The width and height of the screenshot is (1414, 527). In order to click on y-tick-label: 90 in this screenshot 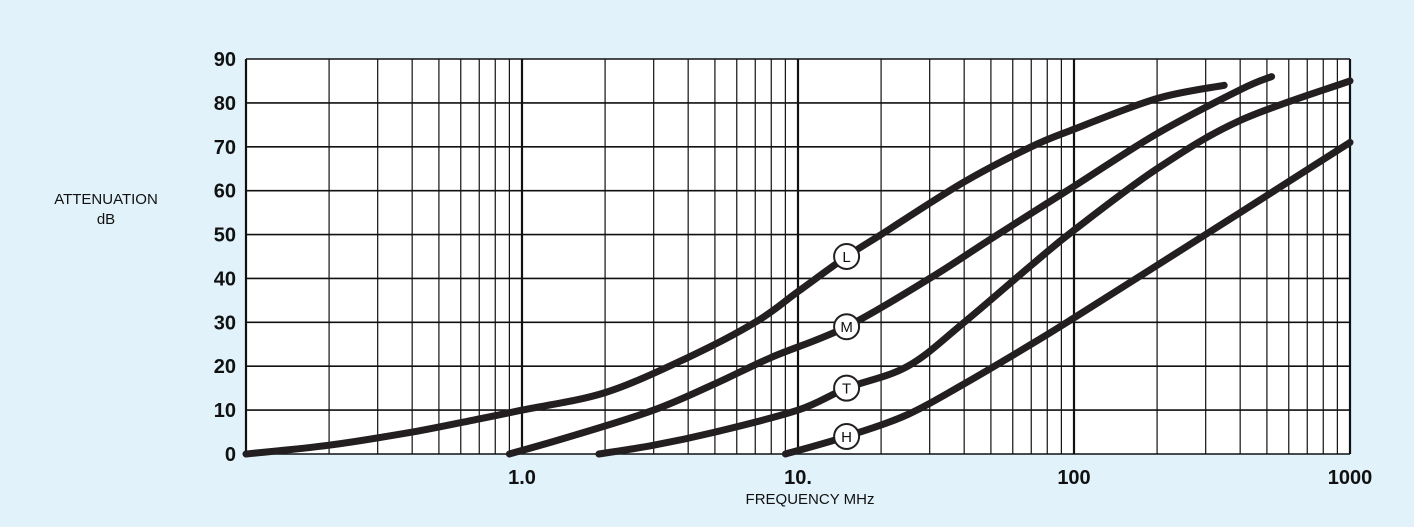, I will do `click(225, 60)`.